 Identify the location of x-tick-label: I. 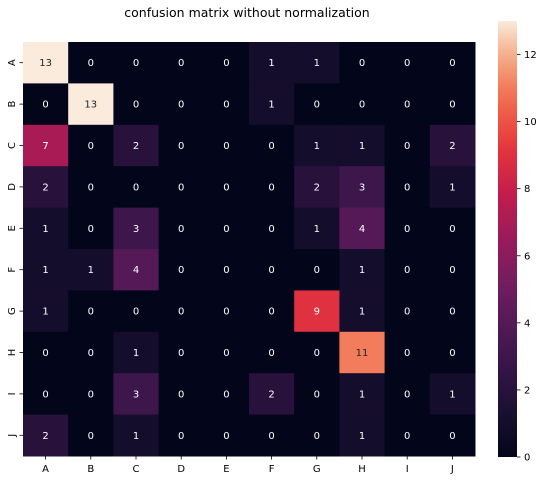
(407, 469).